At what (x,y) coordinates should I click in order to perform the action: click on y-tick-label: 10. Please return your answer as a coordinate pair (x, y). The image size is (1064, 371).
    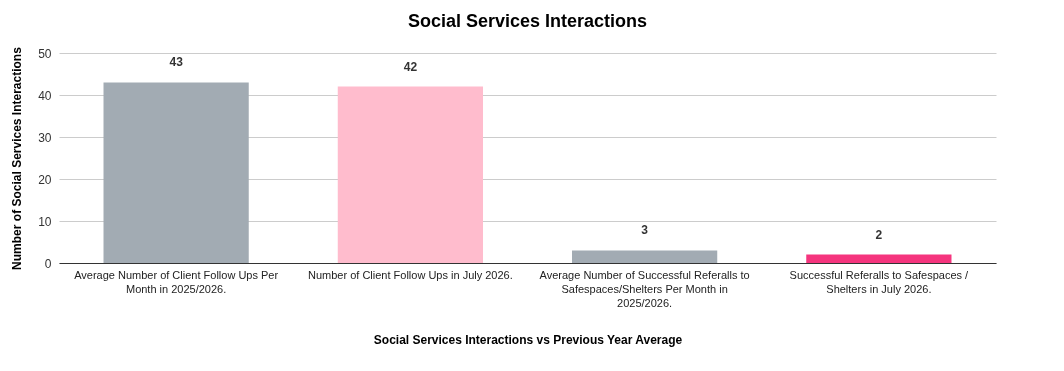
    Looking at the image, I should click on (45, 221).